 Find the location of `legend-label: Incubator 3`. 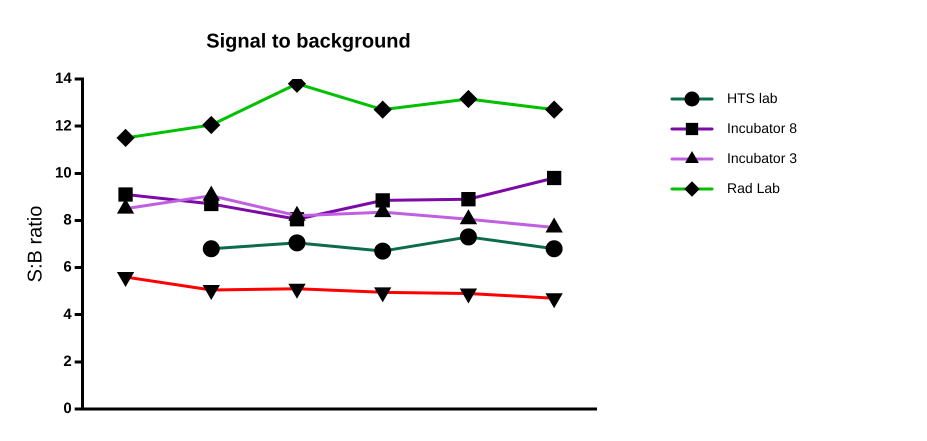

legend-label: Incubator 3 is located at coordinates (762, 158).